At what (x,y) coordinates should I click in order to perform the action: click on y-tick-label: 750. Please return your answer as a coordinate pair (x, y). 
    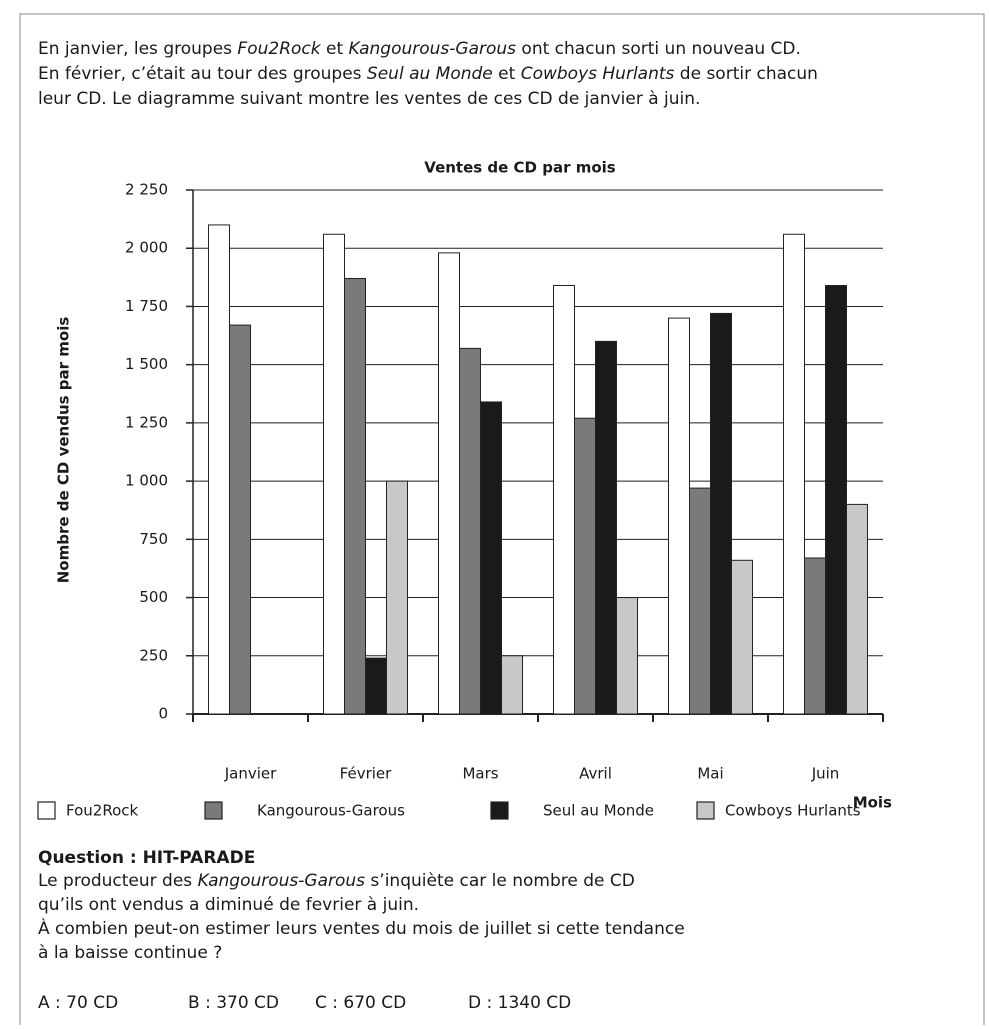
    Looking at the image, I should click on (153, 539).